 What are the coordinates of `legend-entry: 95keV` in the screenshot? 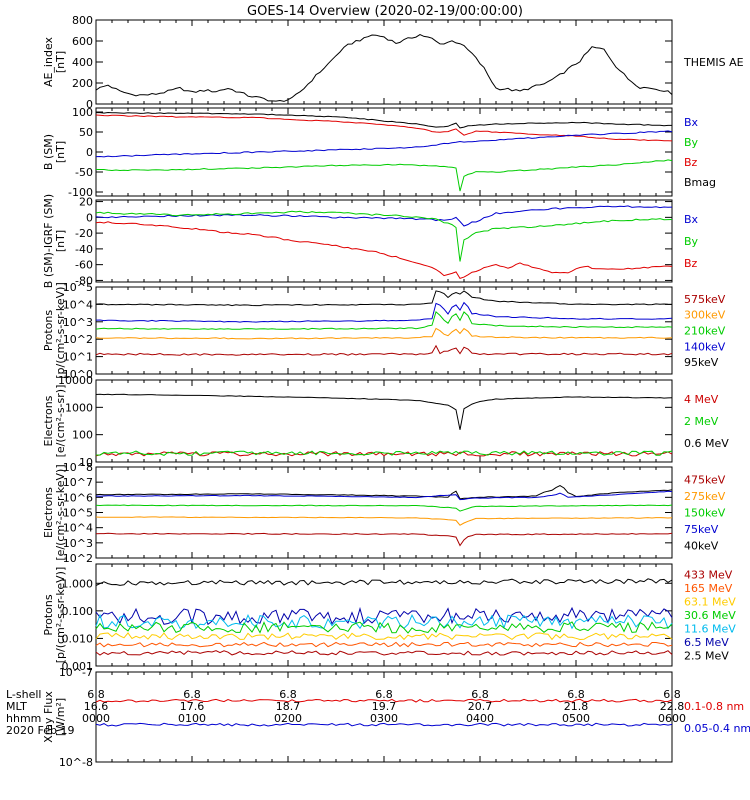 It's located at (701, 362).